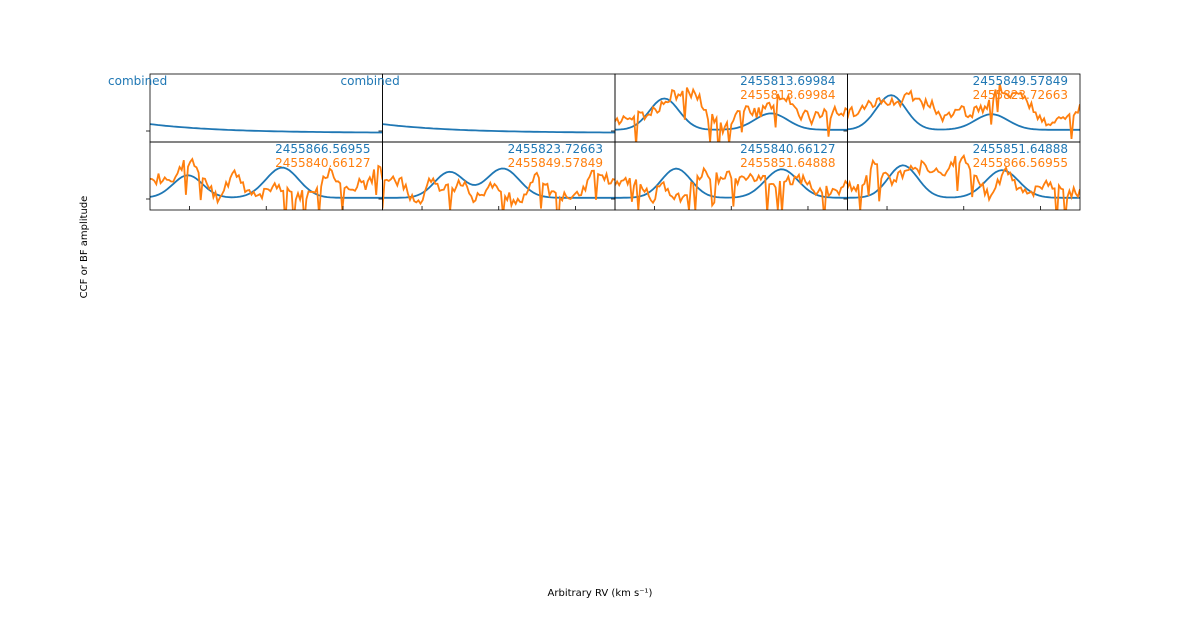 The image size is (1200, 618). Describe the element at coordinates (600, 593) in the screenshot. I see `x-axis-label: Arbitrary RV (km s⁻¹)` at that location.